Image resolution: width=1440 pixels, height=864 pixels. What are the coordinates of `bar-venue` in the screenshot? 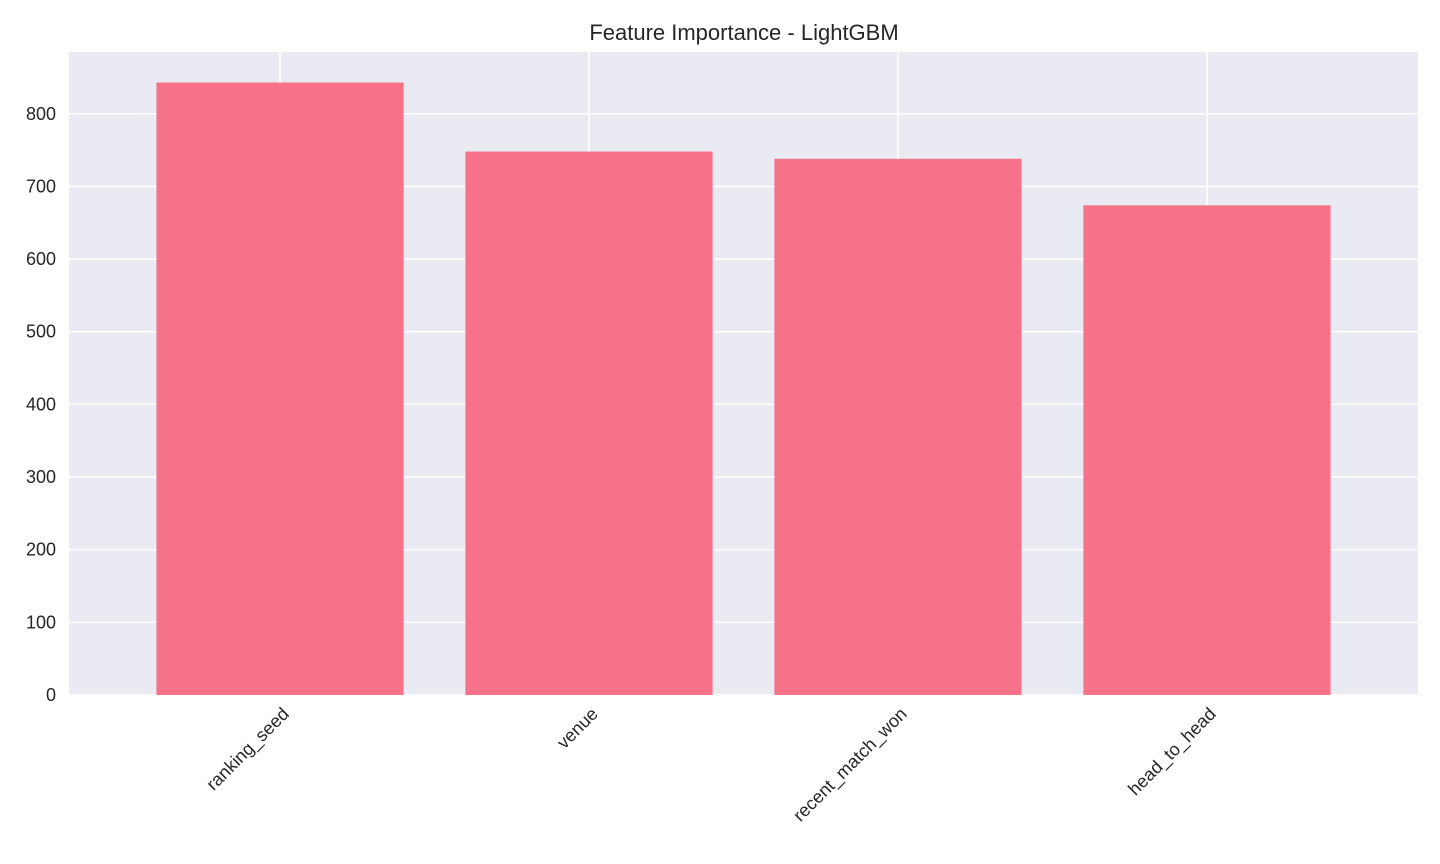 It's located at (589, 423).